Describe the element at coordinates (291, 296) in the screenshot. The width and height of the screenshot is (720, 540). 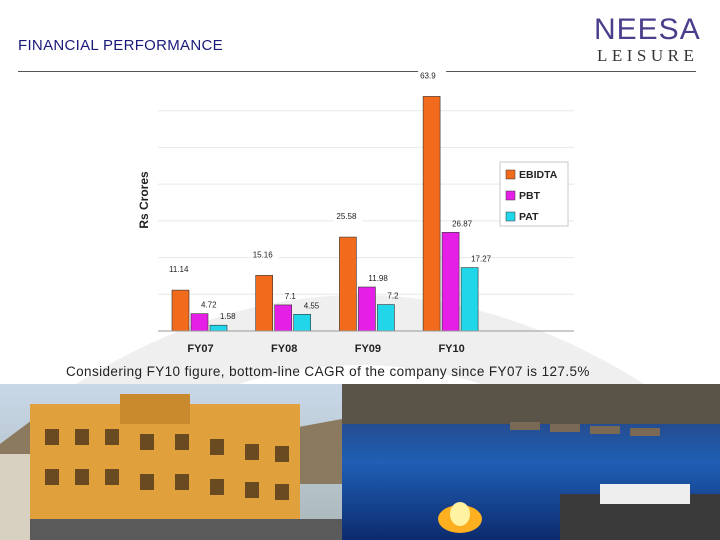
I see `data-label-pbt-fy08: 7.1` at that location.